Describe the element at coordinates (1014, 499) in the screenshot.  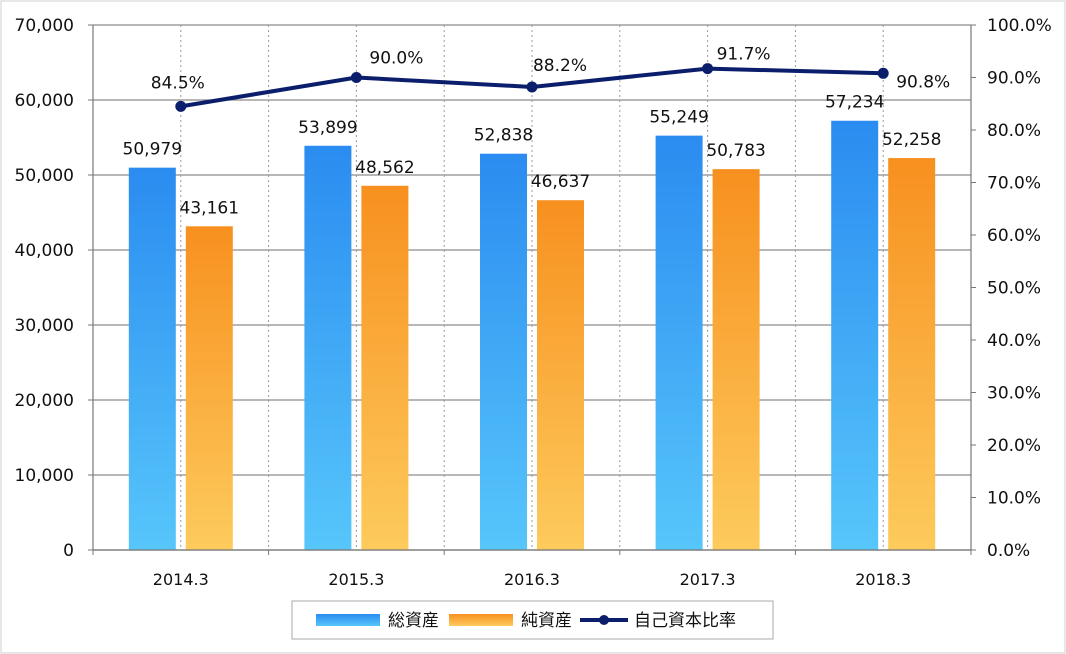
I see `y-right-tick-label: 10.0%` at that location.